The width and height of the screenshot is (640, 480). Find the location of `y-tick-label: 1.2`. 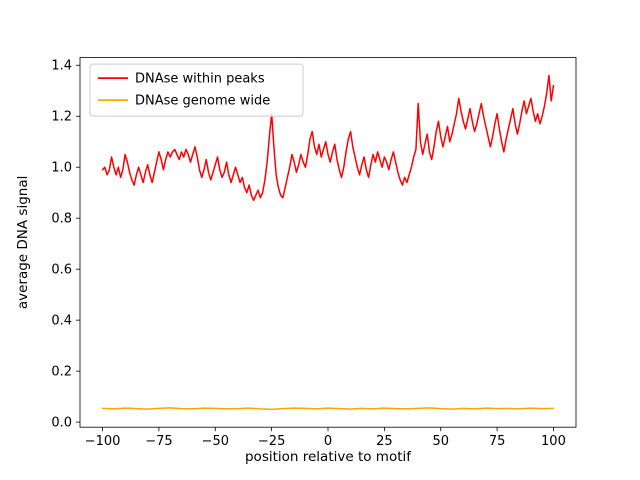

y-tick-label: 1.2 is located at coordinates (61, 116).